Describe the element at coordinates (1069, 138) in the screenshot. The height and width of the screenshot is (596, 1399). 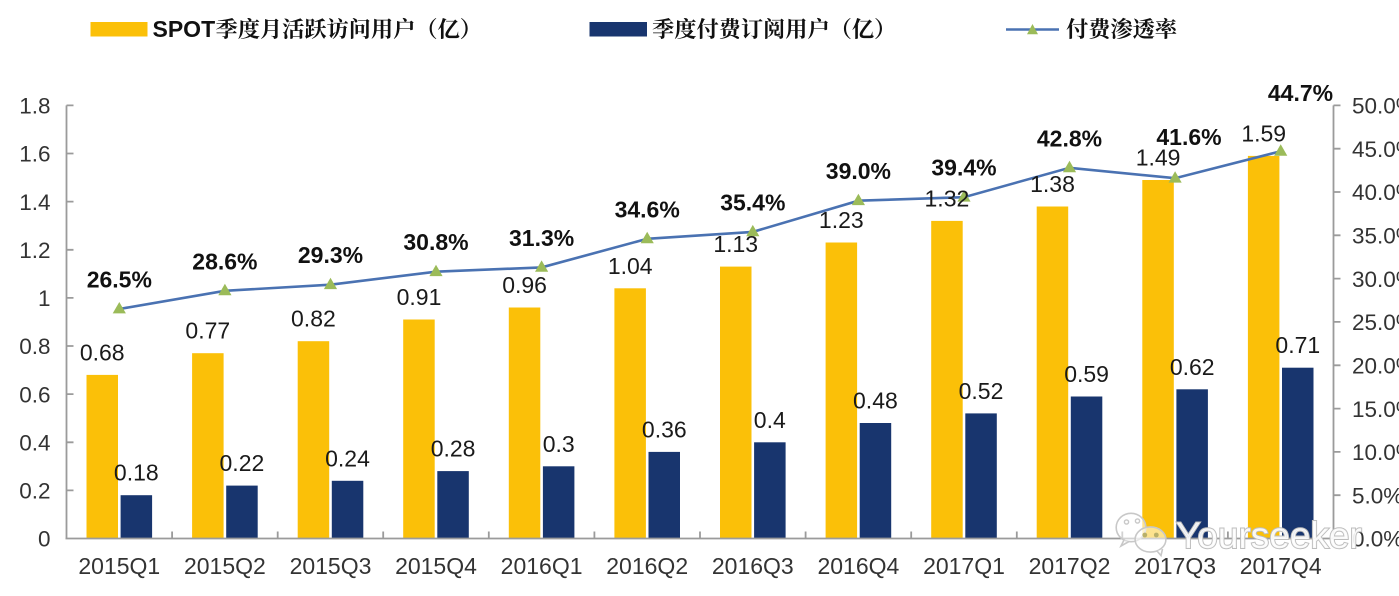
I see `svg-text: 42.8%` at that location.